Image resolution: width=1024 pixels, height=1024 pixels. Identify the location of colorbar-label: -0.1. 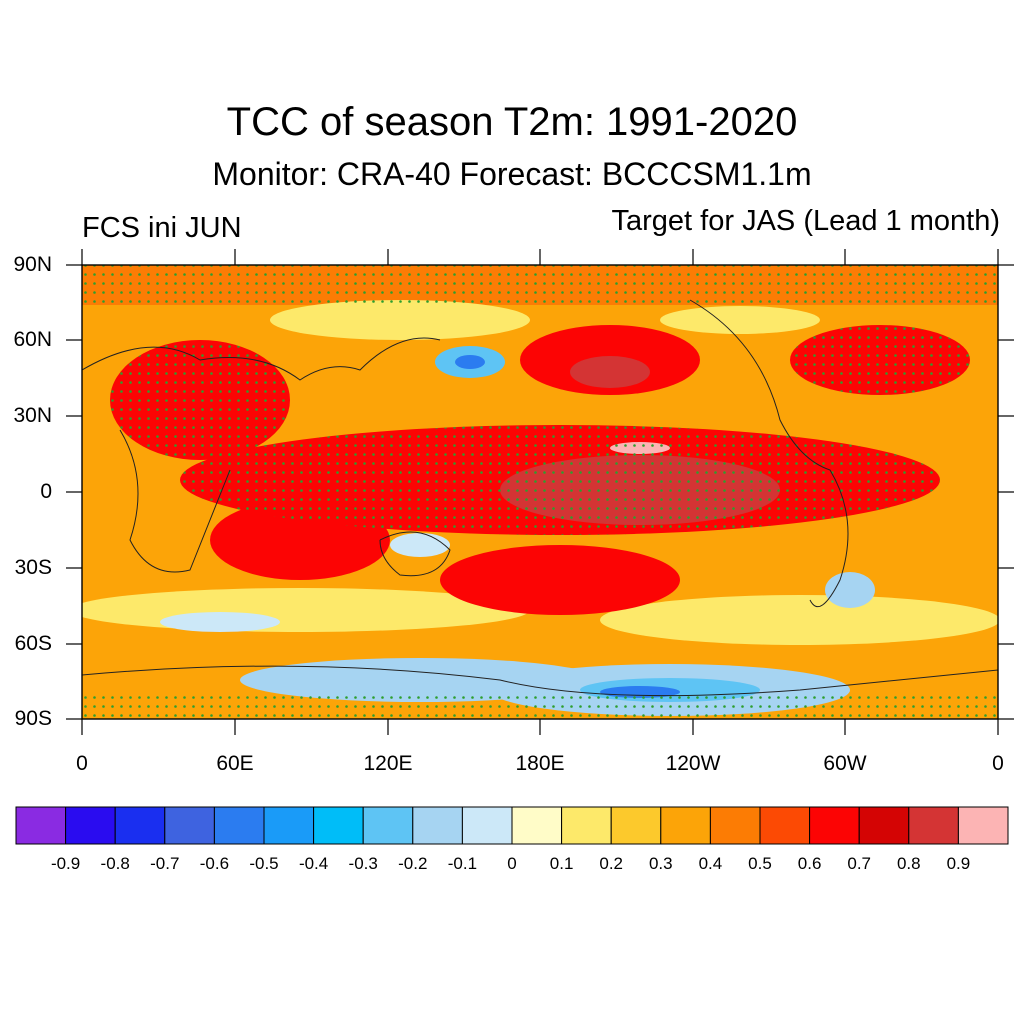
(462, 863).